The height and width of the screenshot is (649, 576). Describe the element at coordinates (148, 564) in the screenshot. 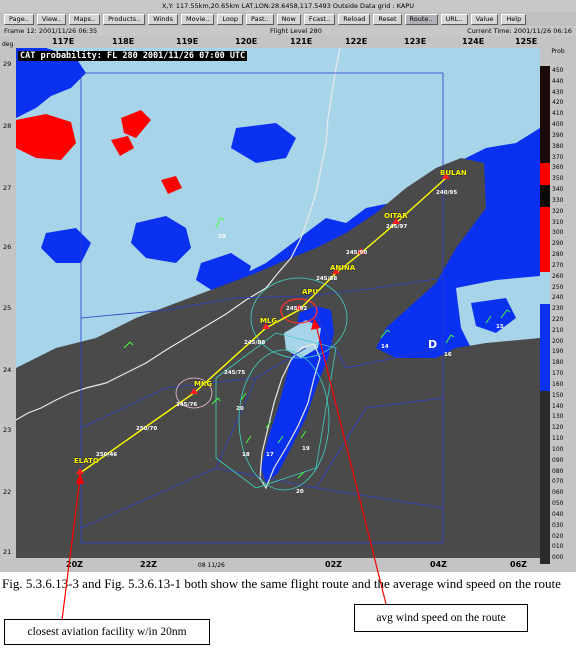

I see `time-tick: 22Z` at that location.